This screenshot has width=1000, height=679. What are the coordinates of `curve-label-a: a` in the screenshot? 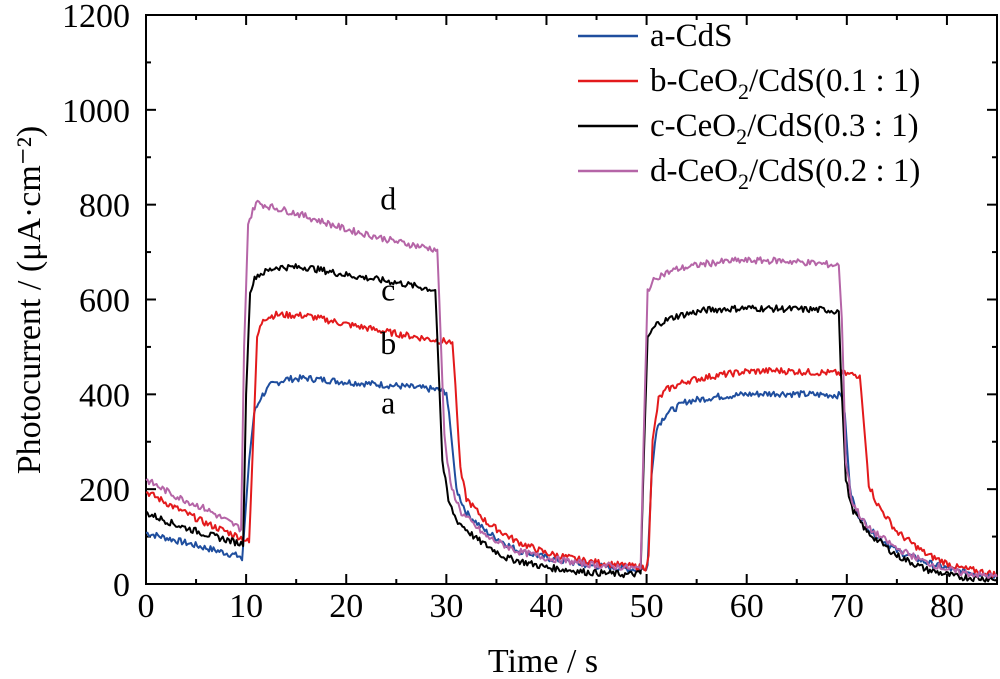 It's located at (388, 402).